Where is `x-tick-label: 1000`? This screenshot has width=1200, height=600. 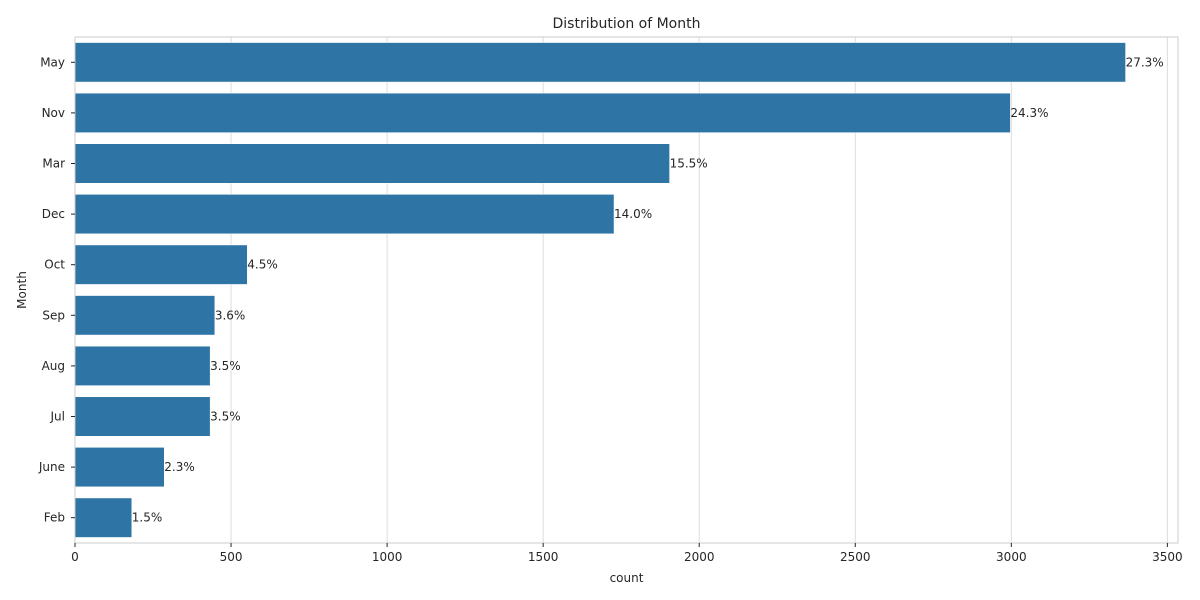
x-tick-label: 1000 is located at coordinates (387, 557).